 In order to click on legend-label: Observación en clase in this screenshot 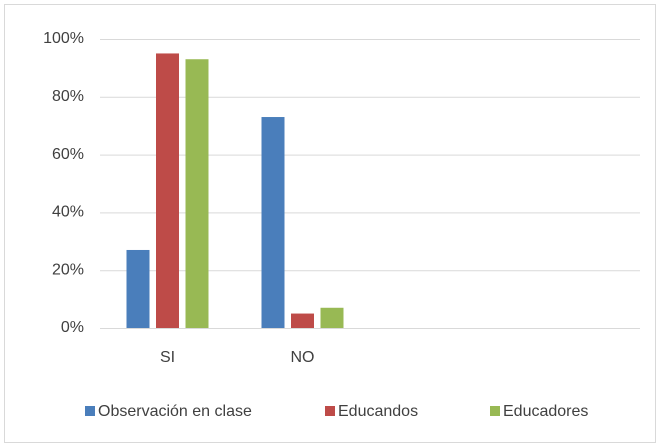, I will do `click(175, 411)`.